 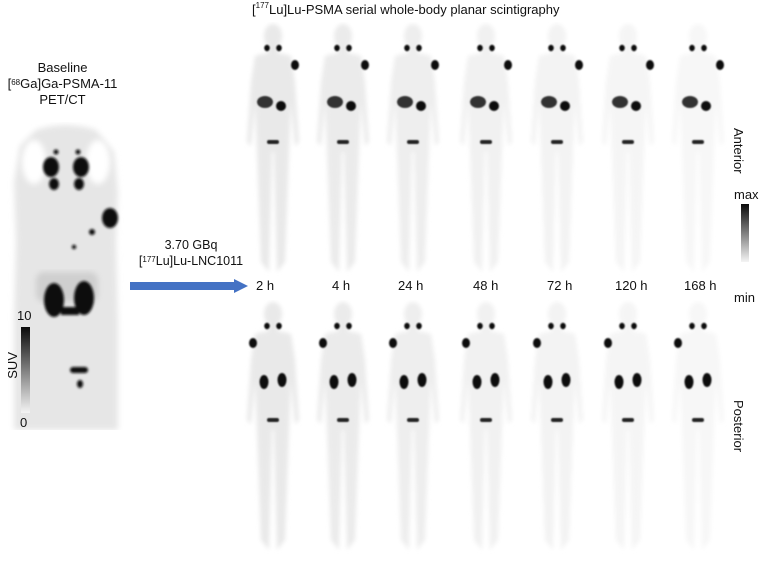 I want to click on timepoint-label: 24 h, so click(x=411, y=285).